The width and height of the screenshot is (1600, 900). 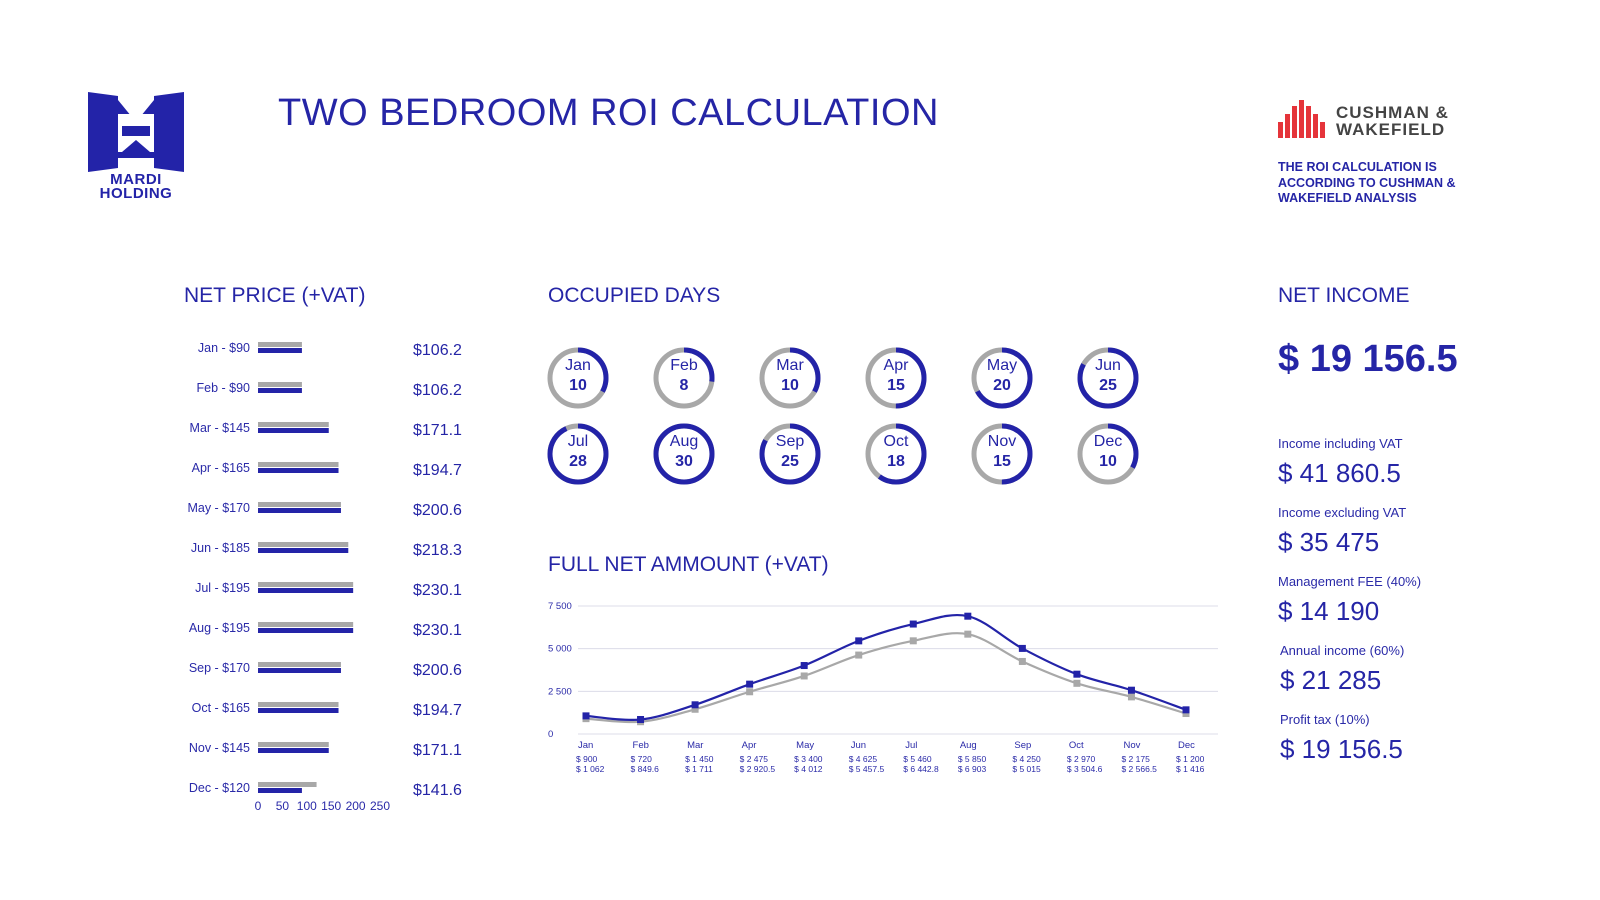 What do you see at coordinates (790, 378) in the screenshot?
I see `occupied-day-circle: Mar 10` at bounding box center [790, 378].